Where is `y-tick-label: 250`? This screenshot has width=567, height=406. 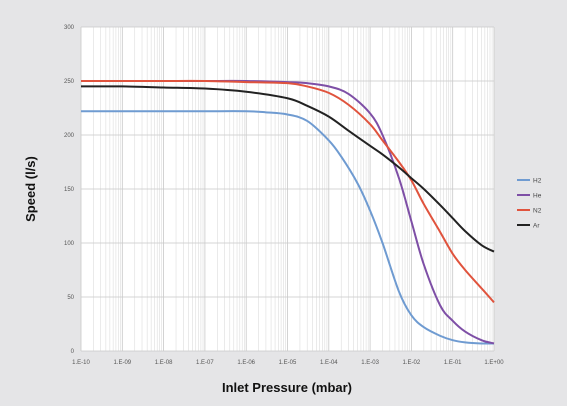 y-tick-label: 250 is located at coordinates (69, 82).